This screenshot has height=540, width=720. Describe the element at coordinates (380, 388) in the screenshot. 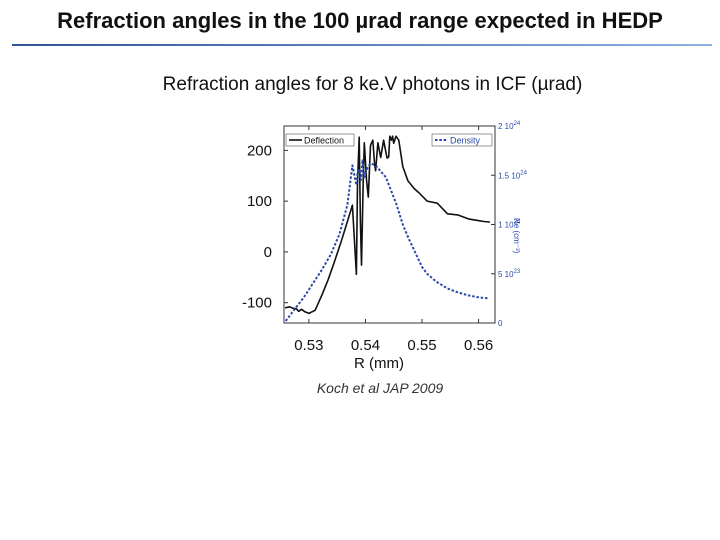

I see `citation: Koch et al JAP 2009` at that location.